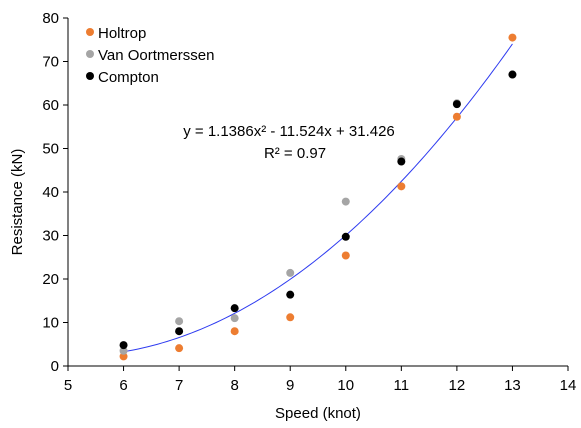 This screenshot has width=581, height=428. Describe the element at coordinates (17, 202) in the screenshot. I see `y-axis-title: Resistance (kN)` at that location.